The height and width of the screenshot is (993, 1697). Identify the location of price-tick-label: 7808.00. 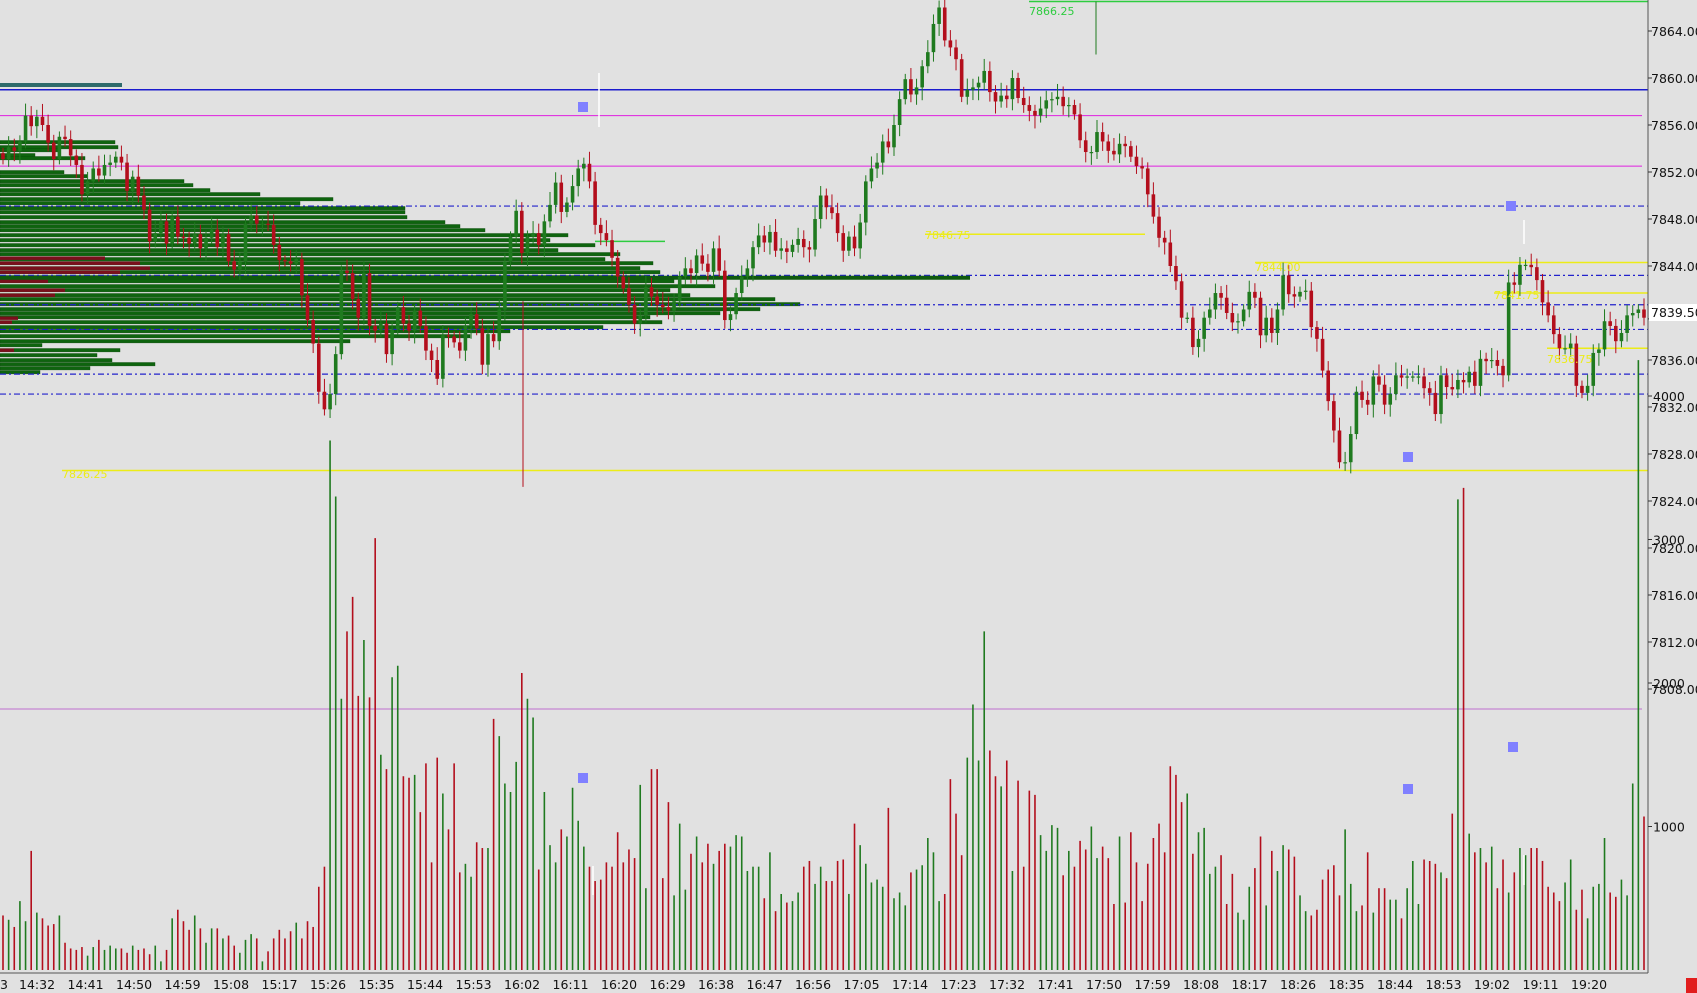
(1674, 689).